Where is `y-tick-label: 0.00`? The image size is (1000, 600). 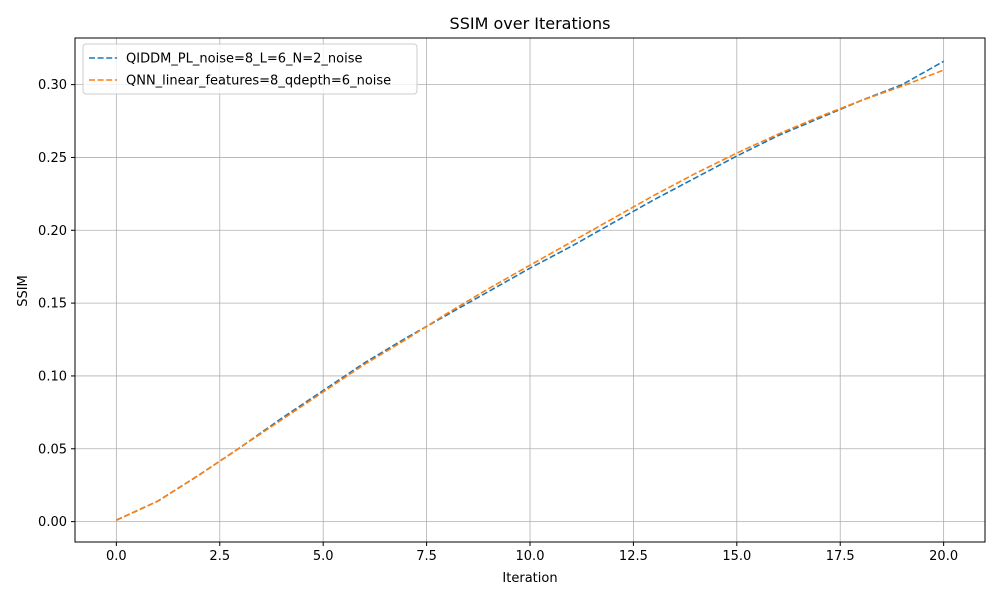 y-tick-label: 0.00 is located at coordinates (52, 522).